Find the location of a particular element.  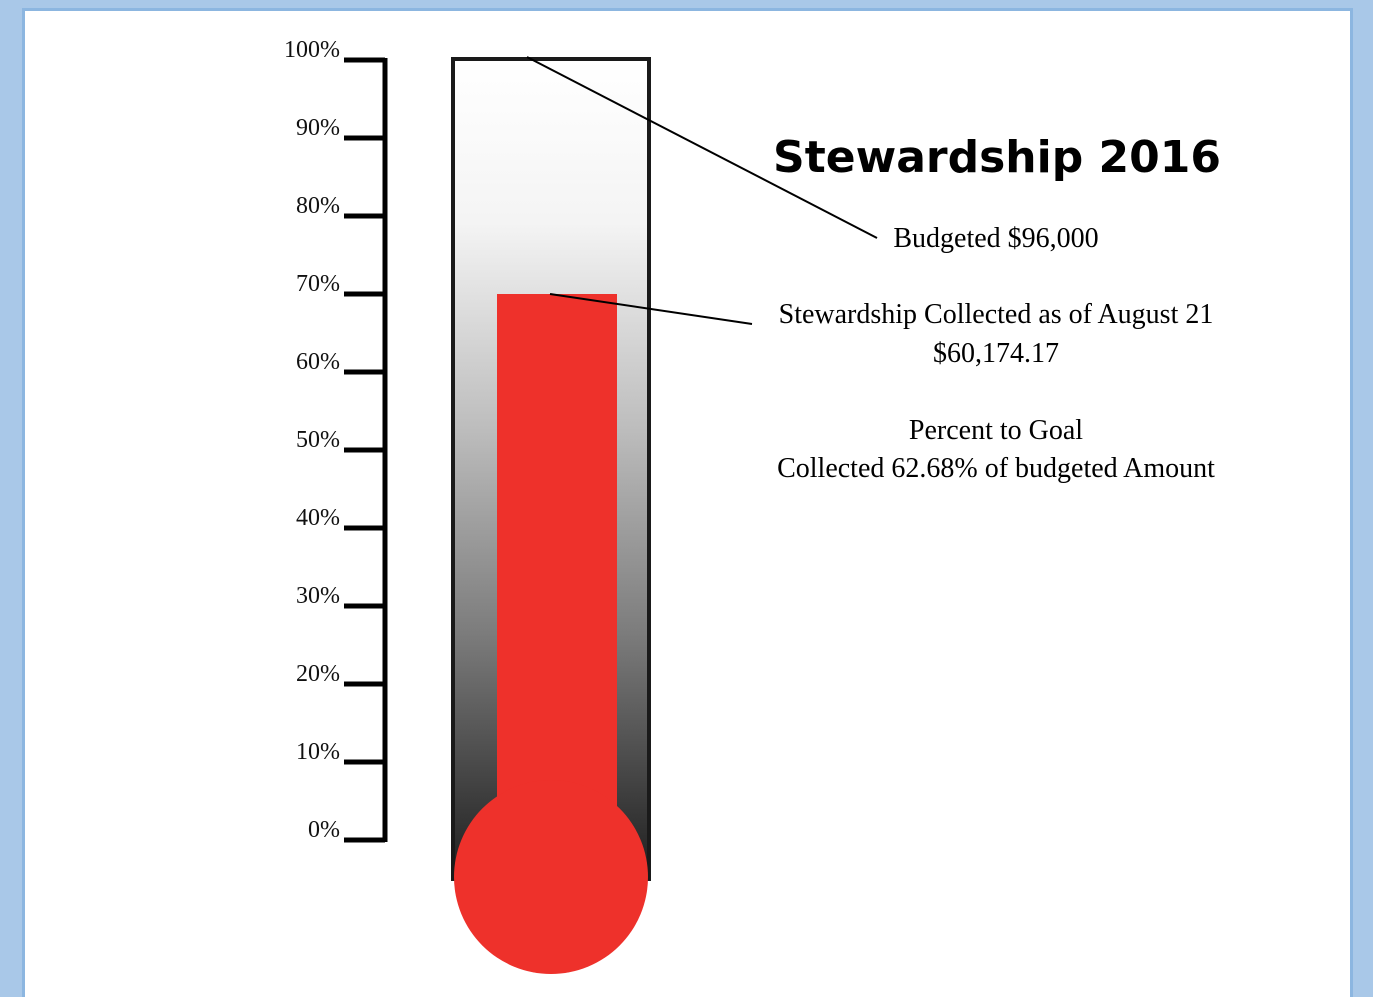

budget-leader-line is located at coordinates (702, 147).